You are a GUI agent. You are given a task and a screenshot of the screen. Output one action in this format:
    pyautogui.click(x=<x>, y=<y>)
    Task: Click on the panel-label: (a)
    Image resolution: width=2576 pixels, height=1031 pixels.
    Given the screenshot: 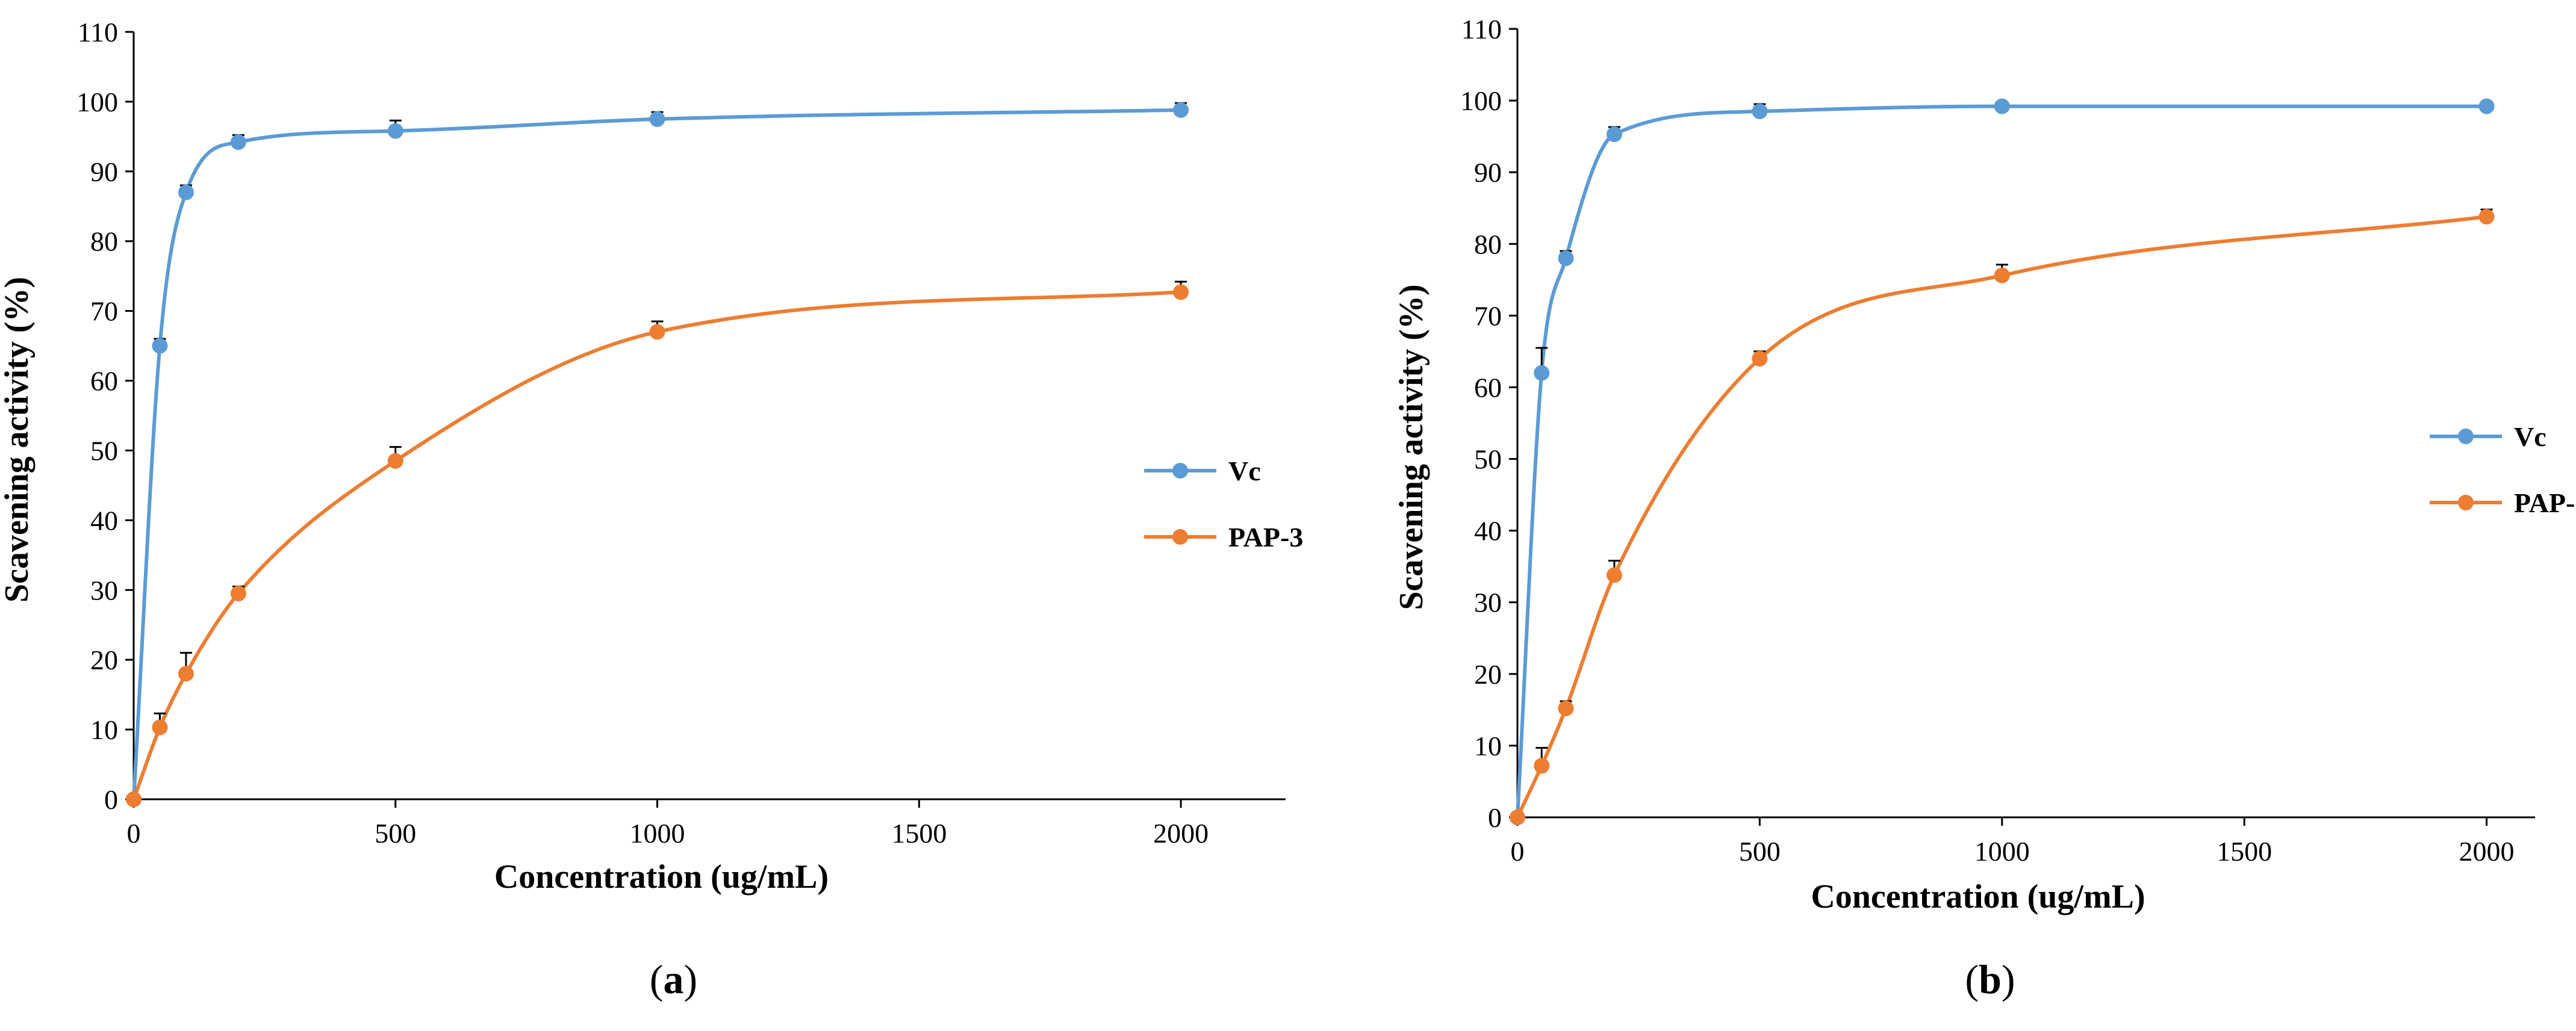 What is the action you would take?
    pyautogui.click(x=674, y=979)
    